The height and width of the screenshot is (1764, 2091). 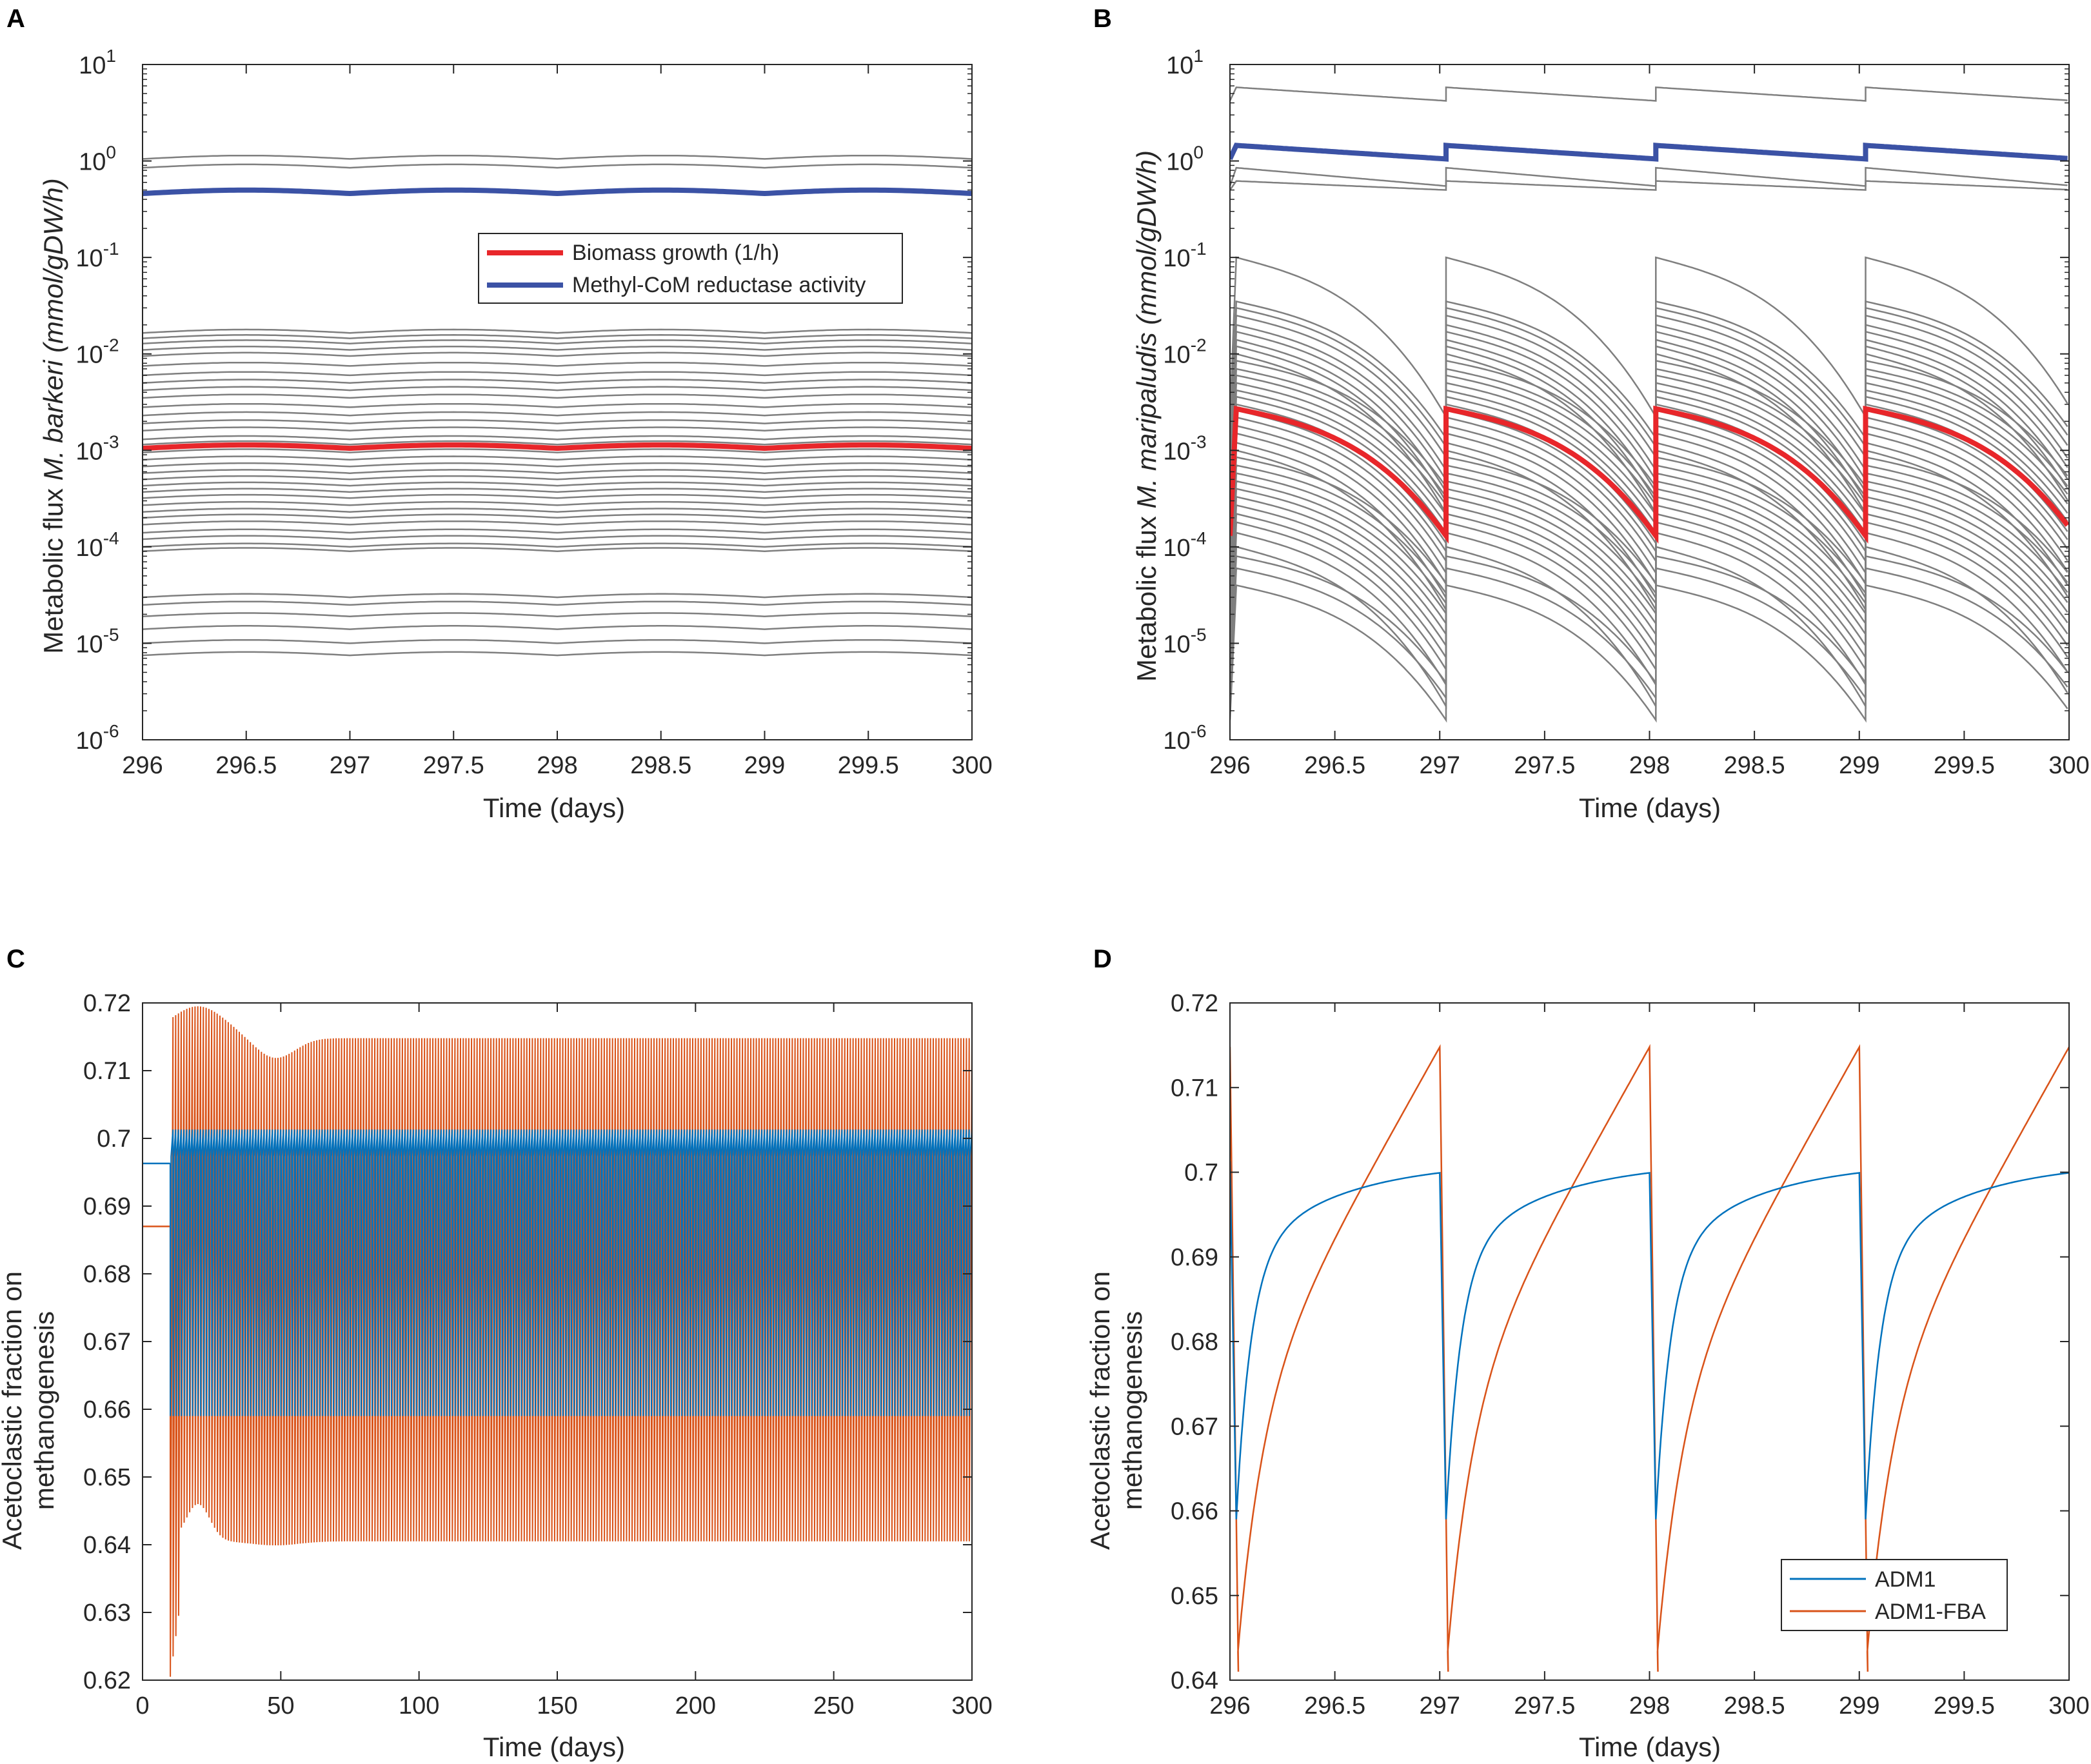 What do you see at coordinates (53, 416) in the screenshot?
I see `panel-a-y-axis-label: Metabolic flux M. barkeri (mmol/gDW/h)` at bounding box center [53, 416].